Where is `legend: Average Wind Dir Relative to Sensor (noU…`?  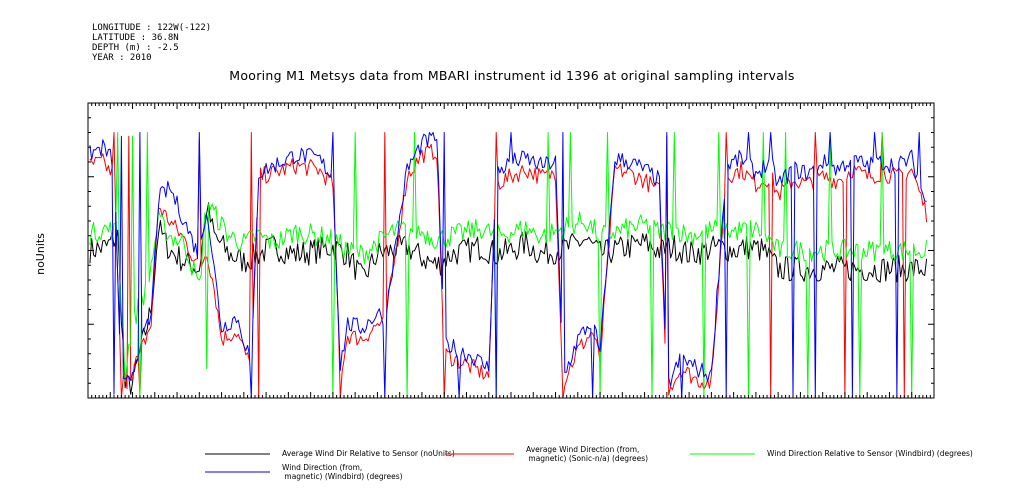 legend: Average Wind Dir Relative to Sensor (noU… is located at coordinates (589, 463).